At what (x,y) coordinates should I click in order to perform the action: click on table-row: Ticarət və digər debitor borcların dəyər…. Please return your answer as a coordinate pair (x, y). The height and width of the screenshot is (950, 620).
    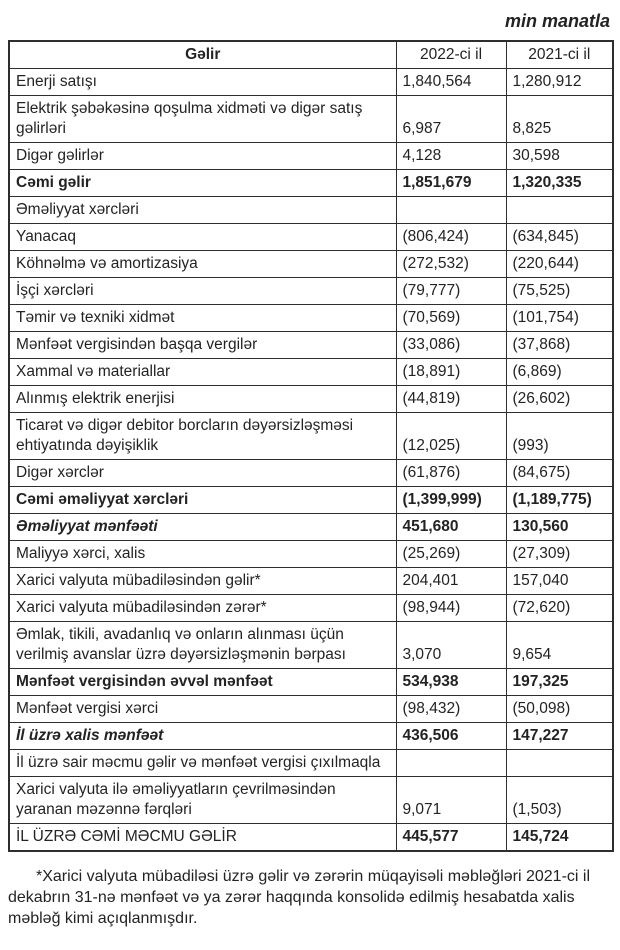
    Looking at the image, I should click on (311, 436).